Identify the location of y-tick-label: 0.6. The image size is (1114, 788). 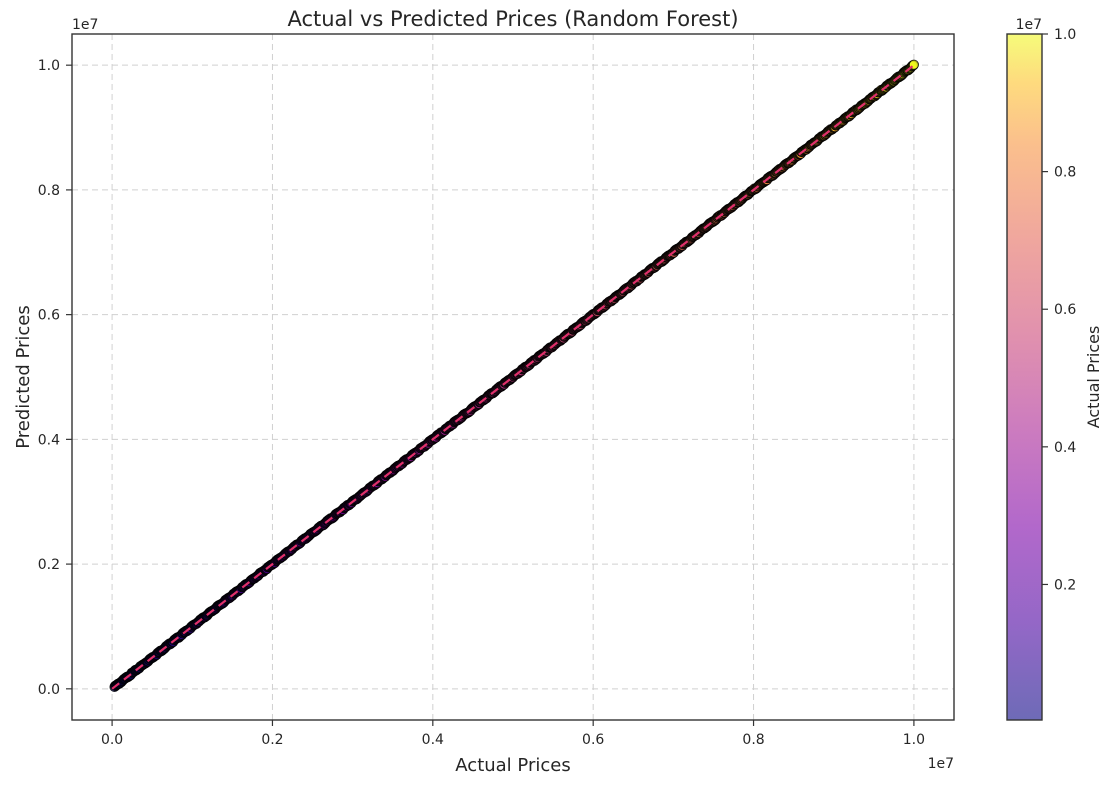
(49, 316).